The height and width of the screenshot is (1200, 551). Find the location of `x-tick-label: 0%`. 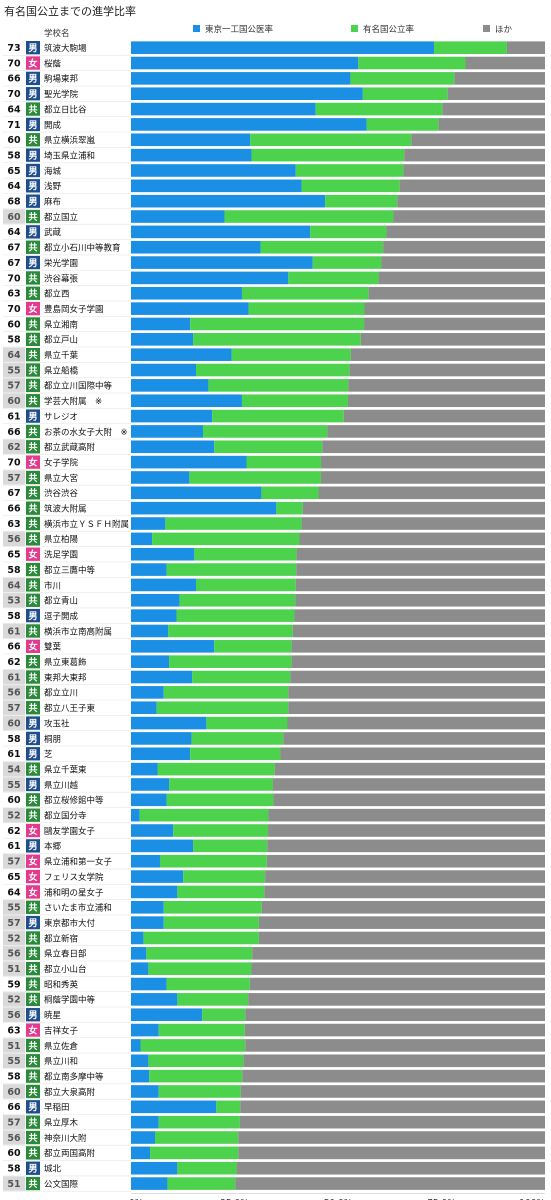

x-tick-label: 0% is located at coordinates (136, 1199).